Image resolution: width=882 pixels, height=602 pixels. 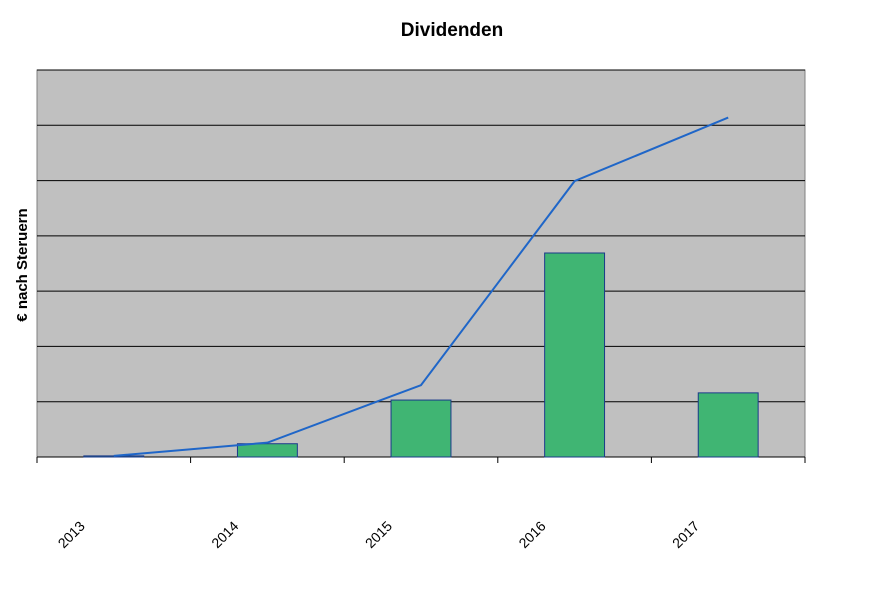 What do you see at coordinates (685, 534) in the screenshot?
I see `x-tick-label: 2017` at bounding box center [685, 534].